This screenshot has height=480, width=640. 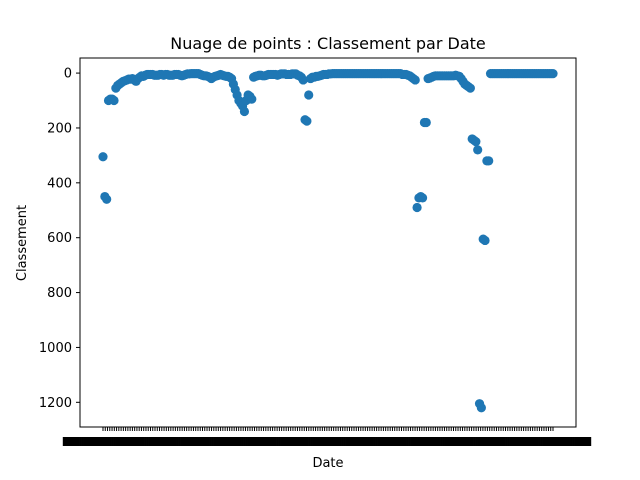 What do you see at coordinates (55, 348) in the screenshot?
I see `y-tick-label: 1000` at bounding box center [55, 348].